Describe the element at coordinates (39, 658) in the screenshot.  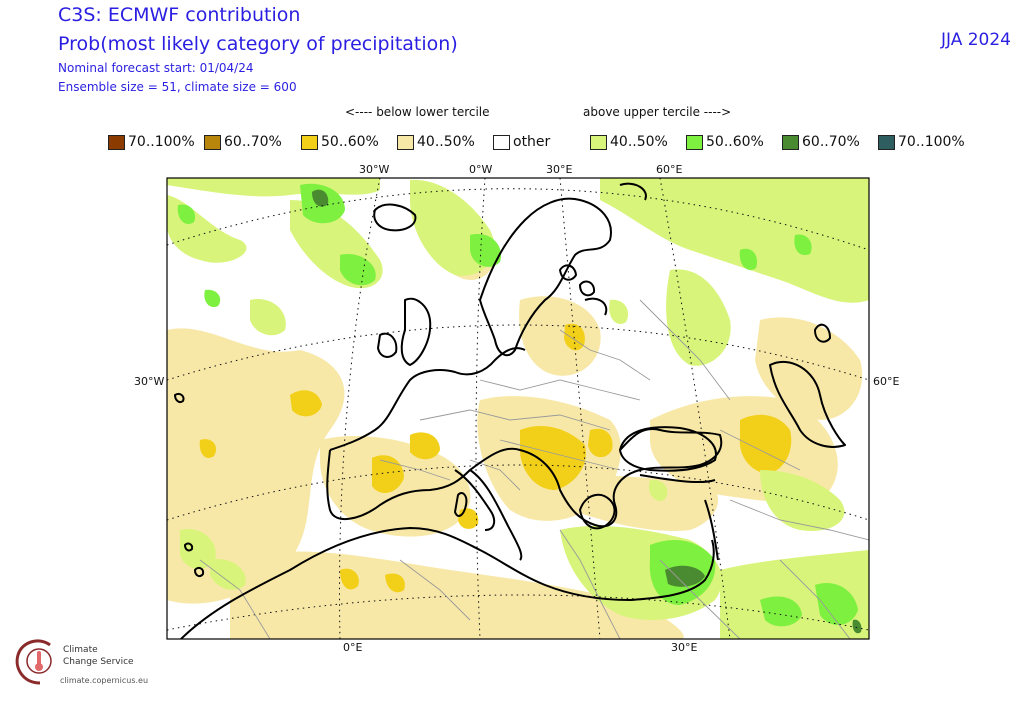
I see `thermometer-icon` at that location.